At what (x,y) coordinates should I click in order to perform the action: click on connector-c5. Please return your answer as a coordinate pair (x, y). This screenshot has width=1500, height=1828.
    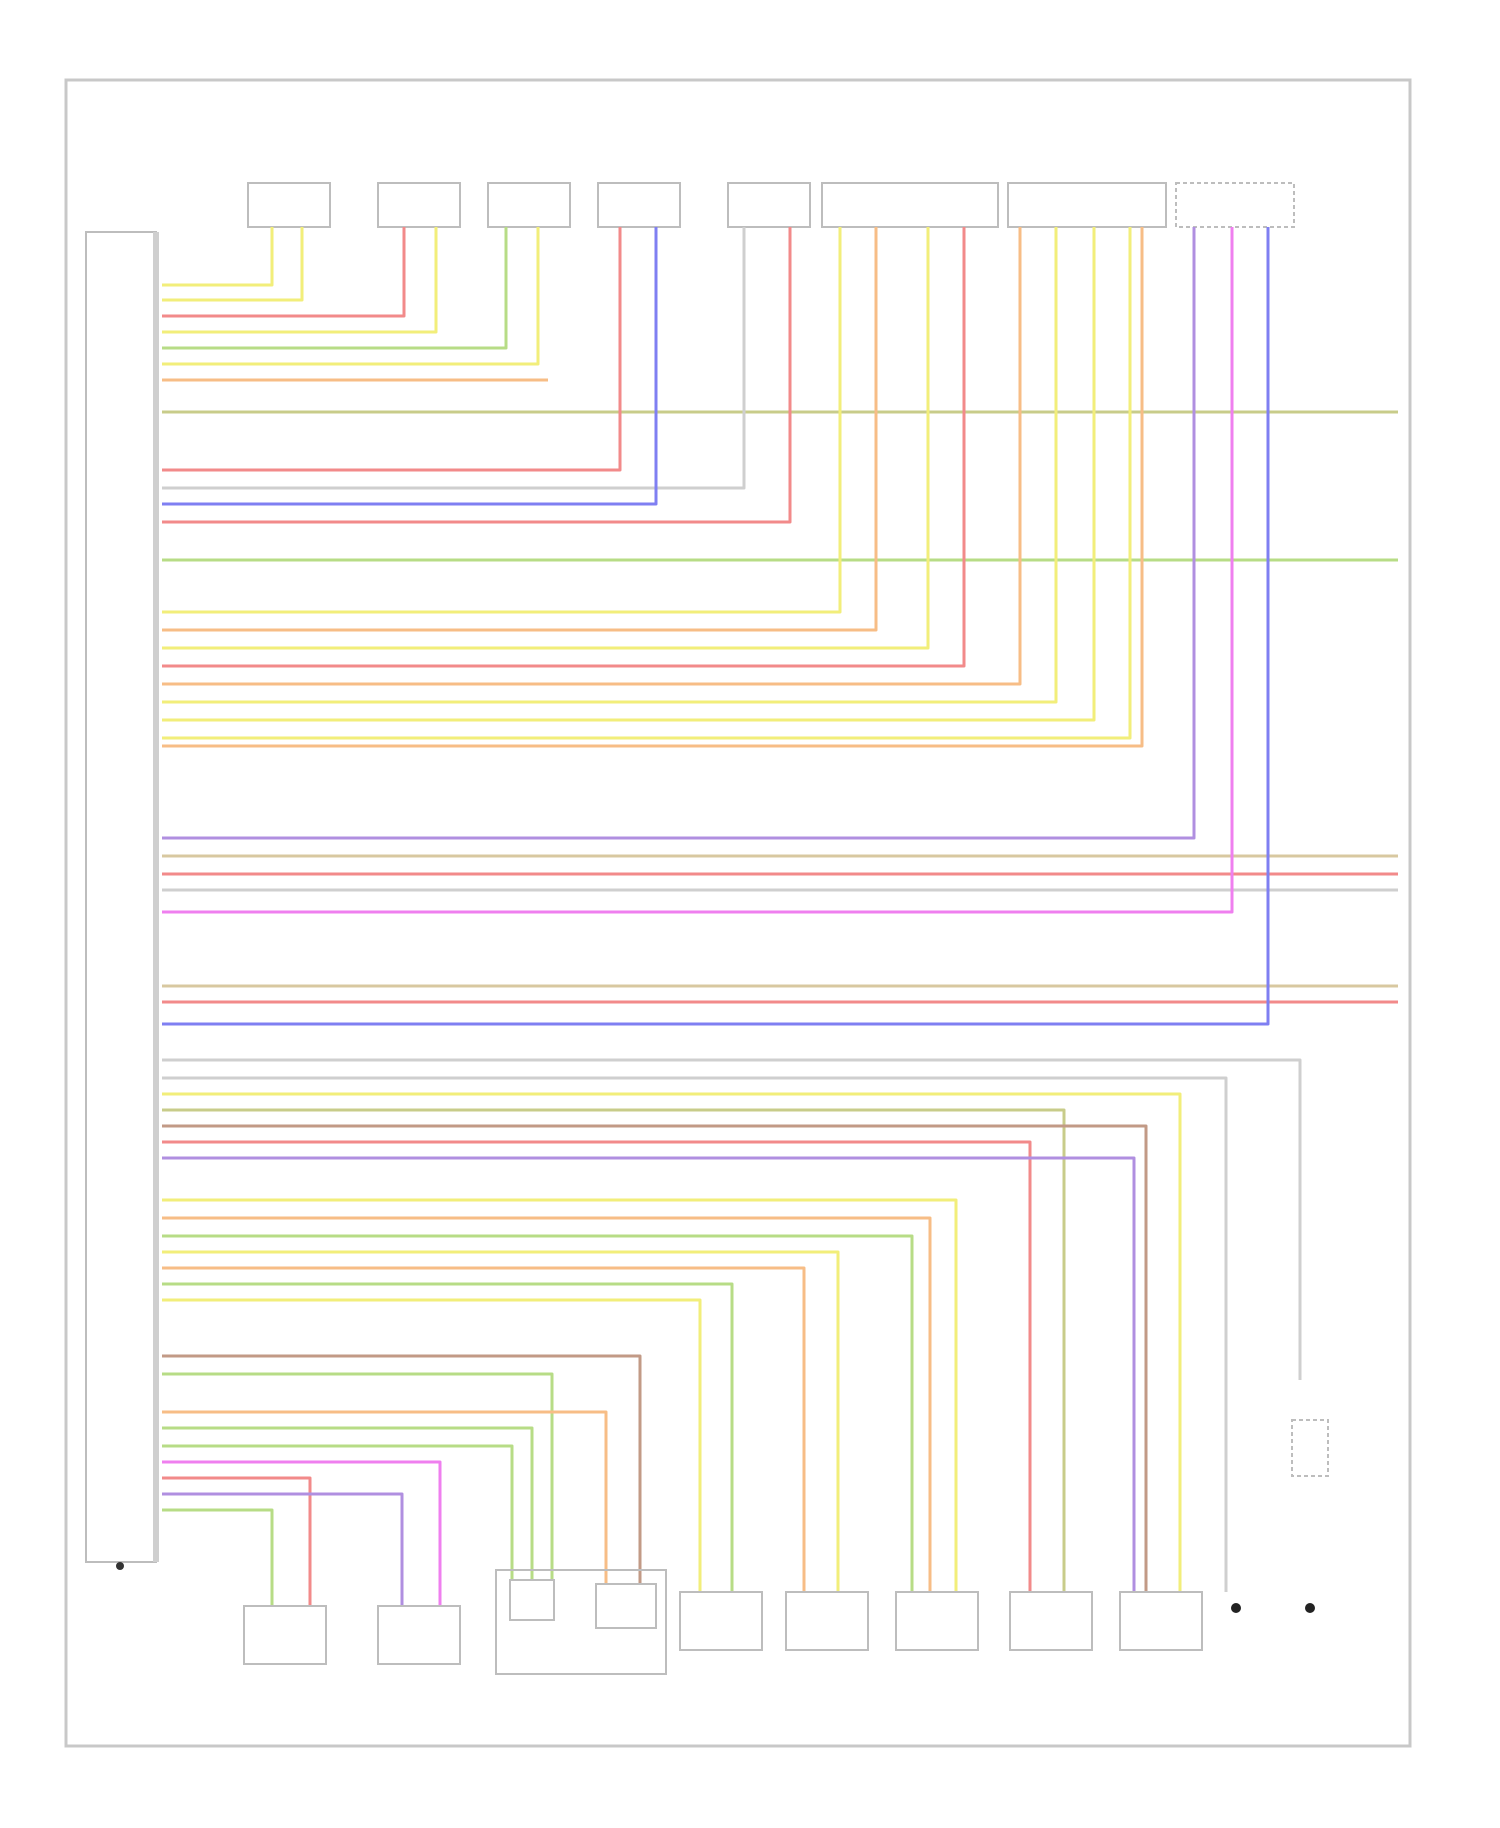
    Looking at the image, I should click on (769, 205).